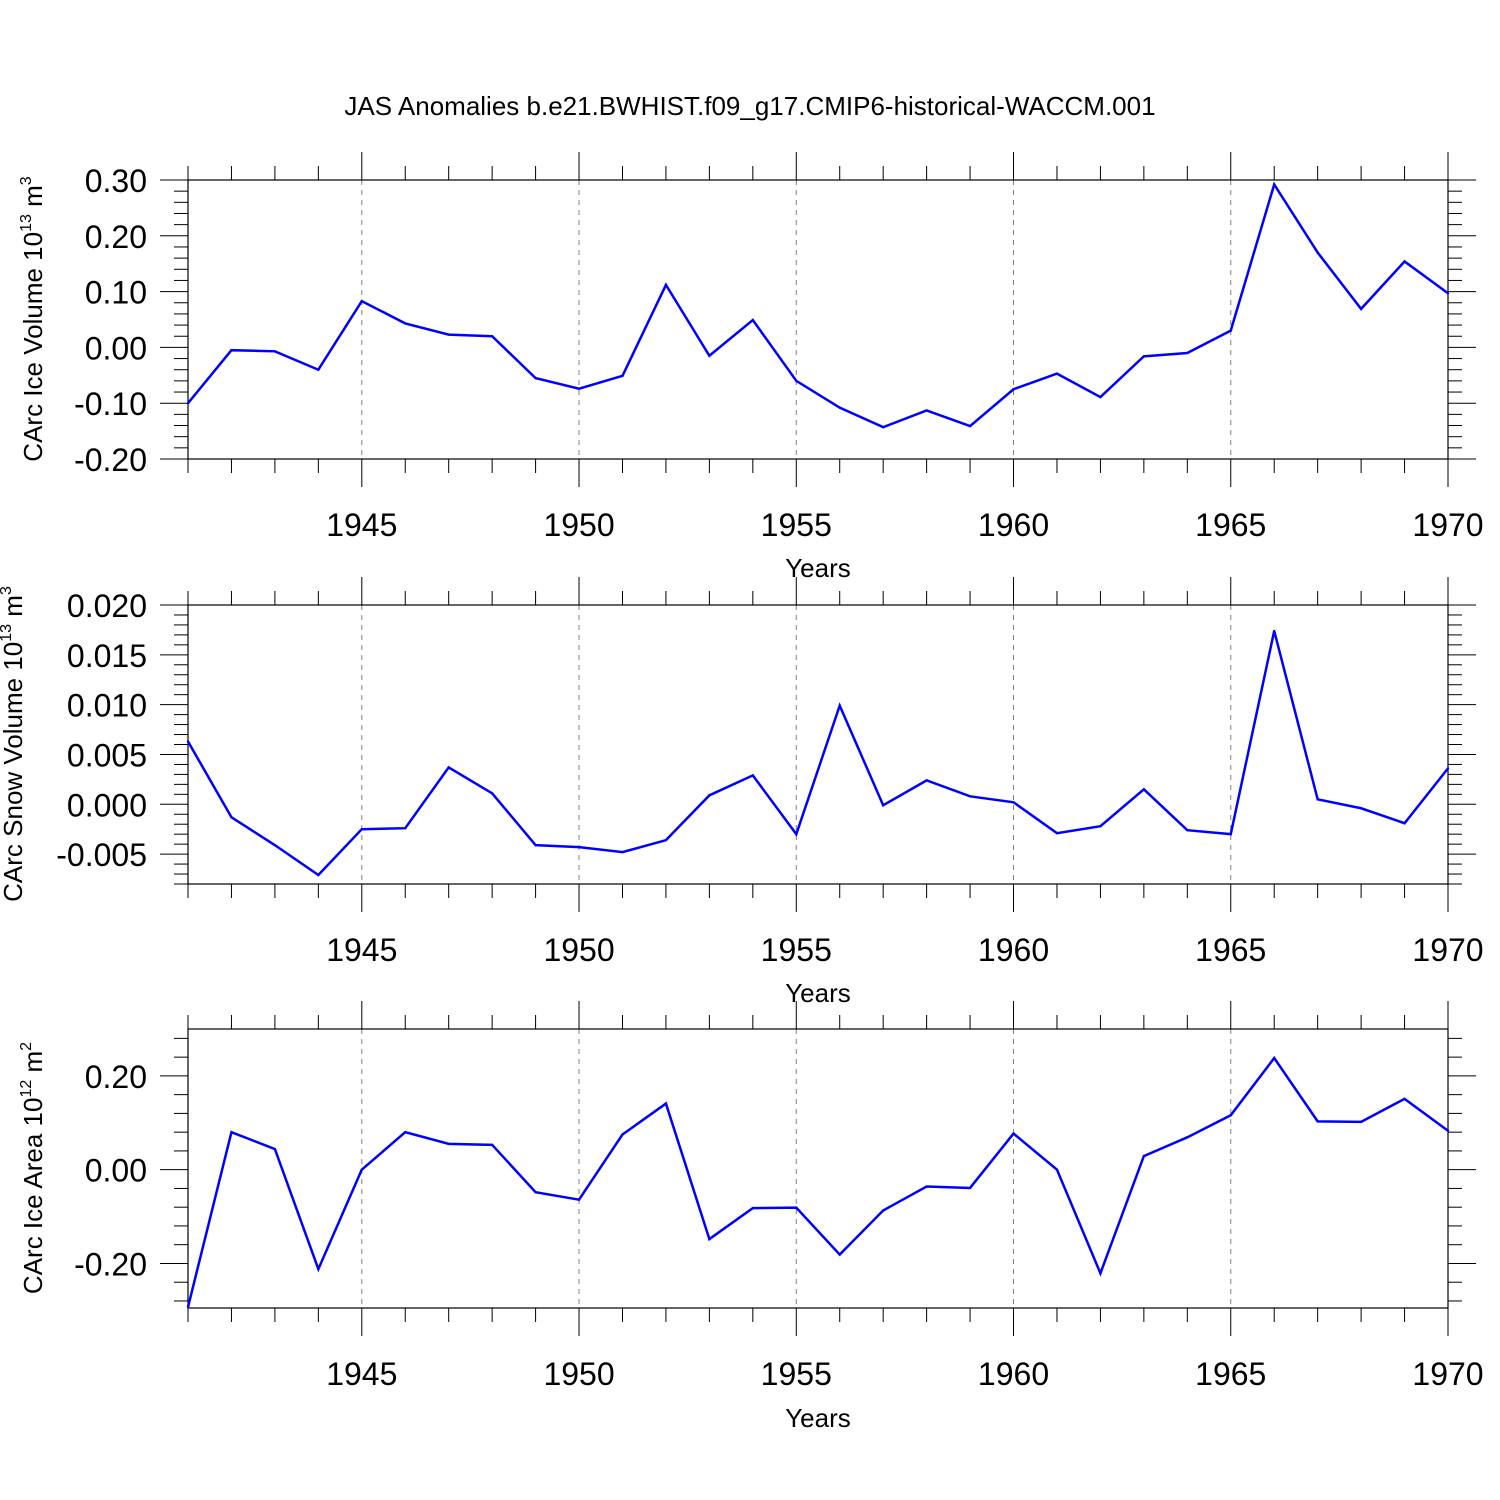  Describe the element at coordinates (116, 181) in the screenshot. I see `y-tick-label: 0.30` at that location.